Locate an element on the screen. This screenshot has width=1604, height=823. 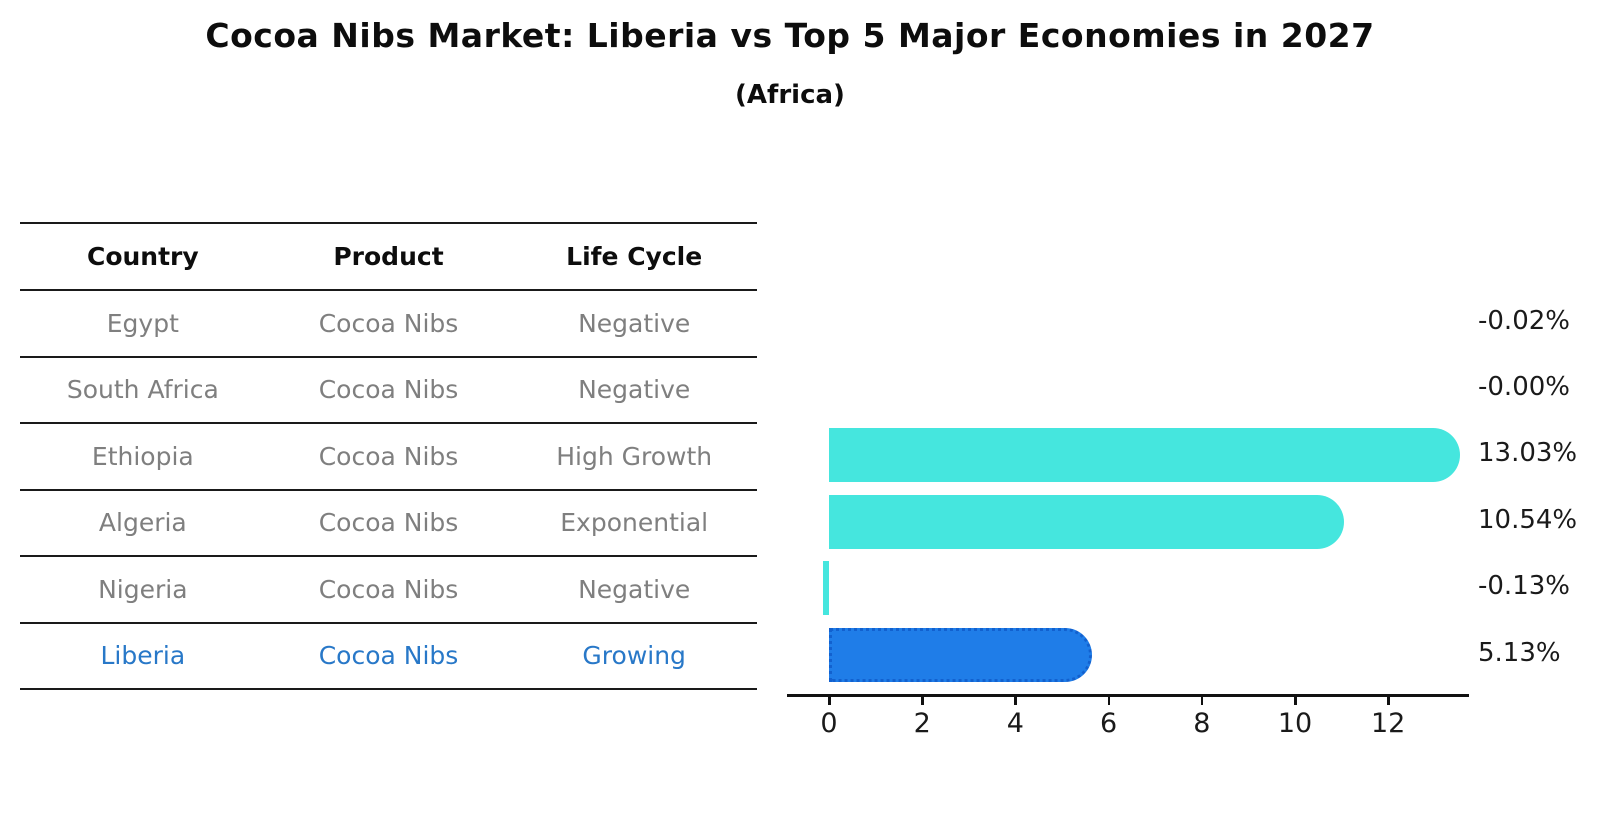
column-header-country: Country is located at coordinates (142, 256).